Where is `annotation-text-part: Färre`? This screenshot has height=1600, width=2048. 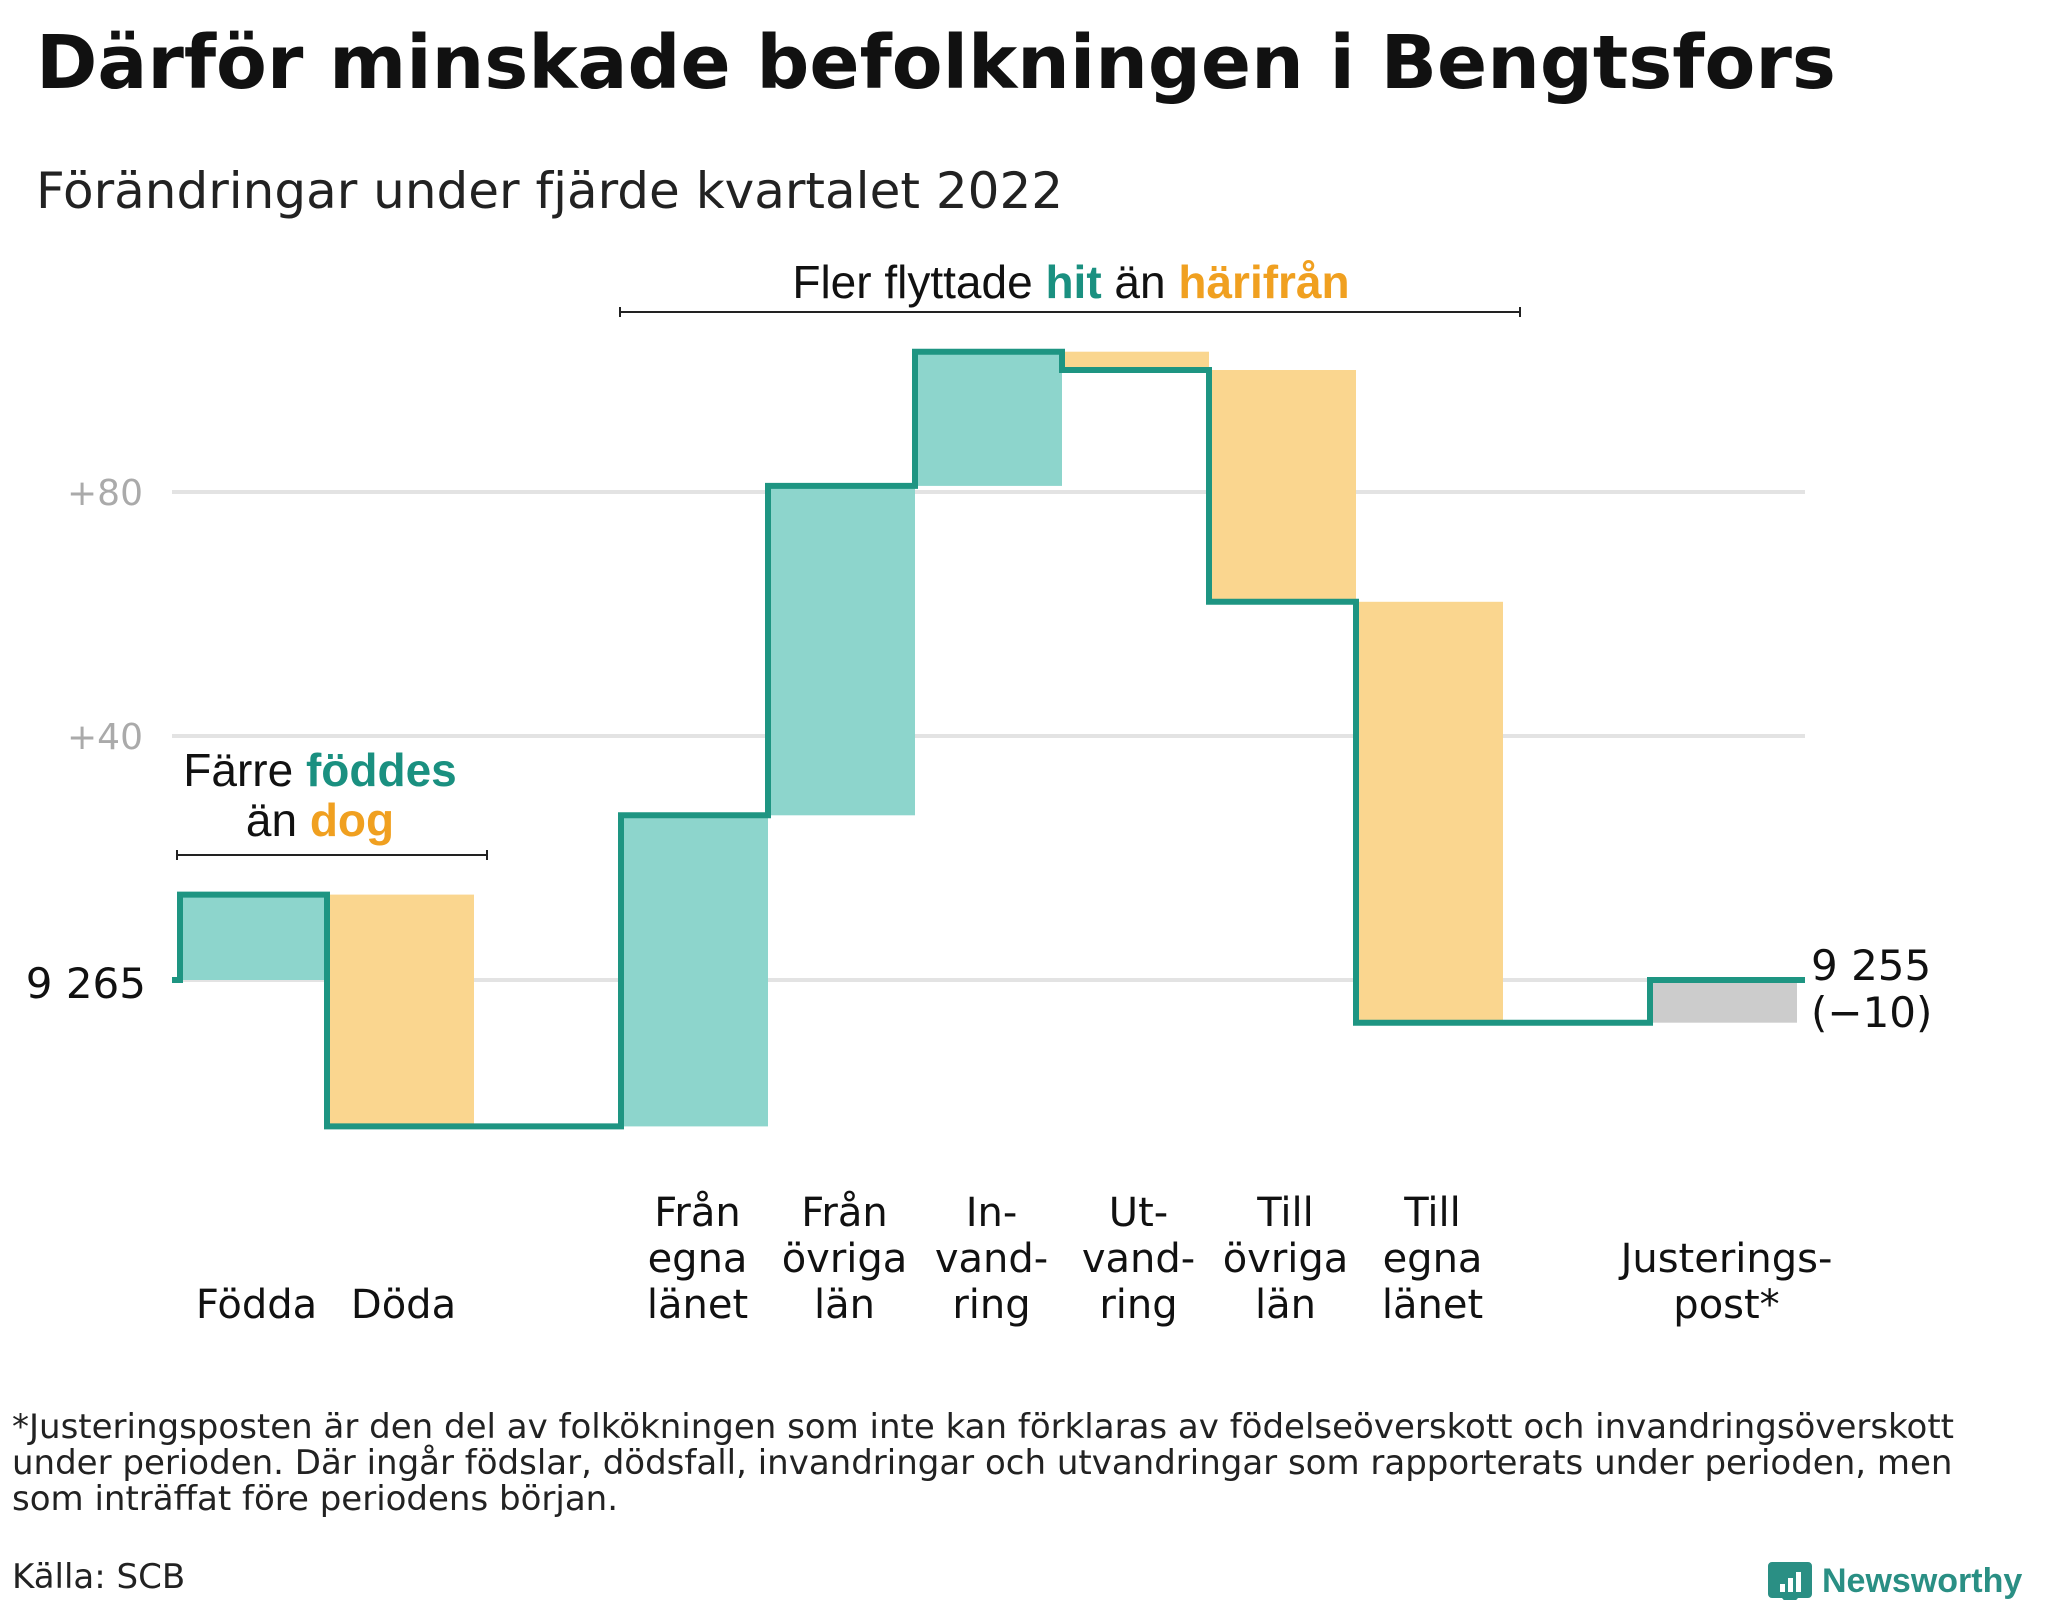
annotation-text-part: Färre is located at coordinates (244, 770).